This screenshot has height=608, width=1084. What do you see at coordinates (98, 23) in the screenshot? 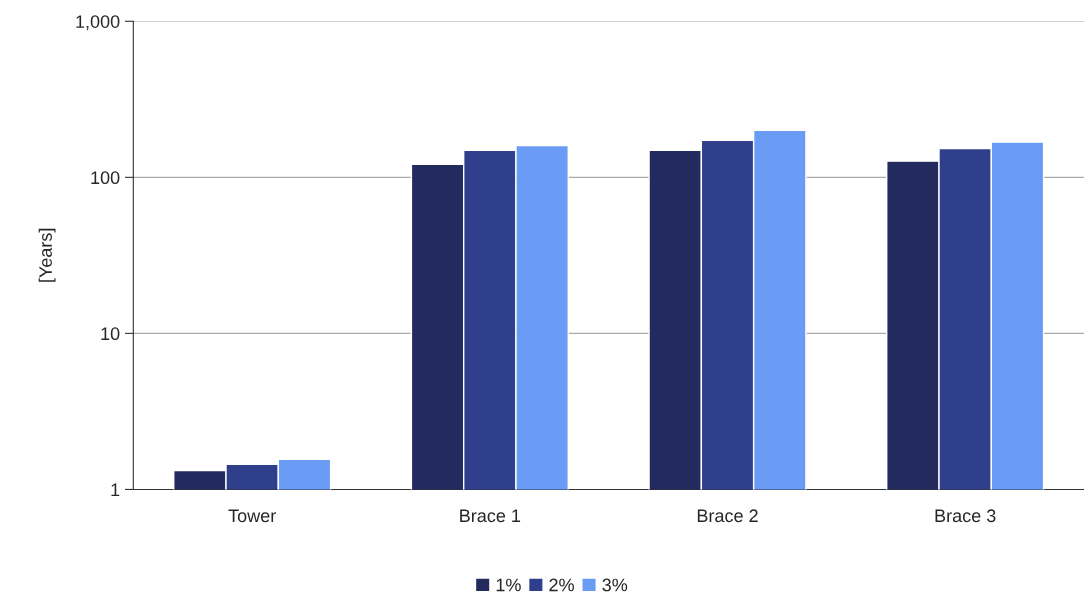
I see `y-tick-label: 1,000` at bounding box center [98, 23].